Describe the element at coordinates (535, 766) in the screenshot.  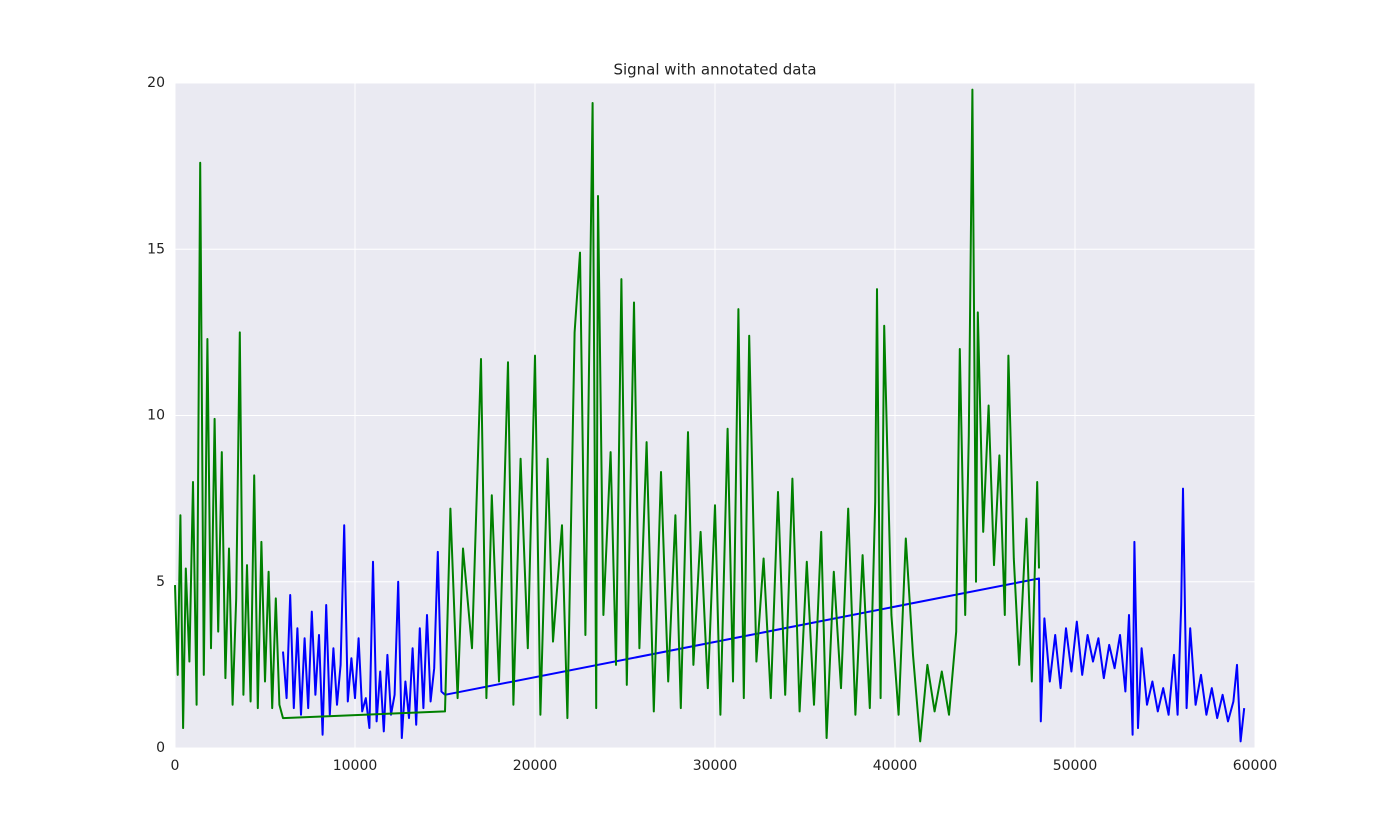
I see `x-tick-label: 20000` at that location.